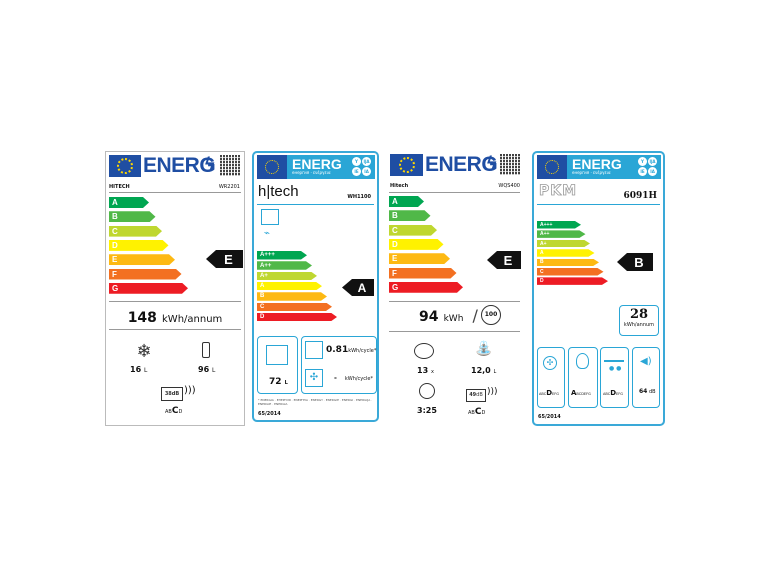 The image size is (770, 578). Describe the element at coordinates (614, 377) in the screenshot. I see `grease-filter-box: ● ● ABCDEFG` at that location.